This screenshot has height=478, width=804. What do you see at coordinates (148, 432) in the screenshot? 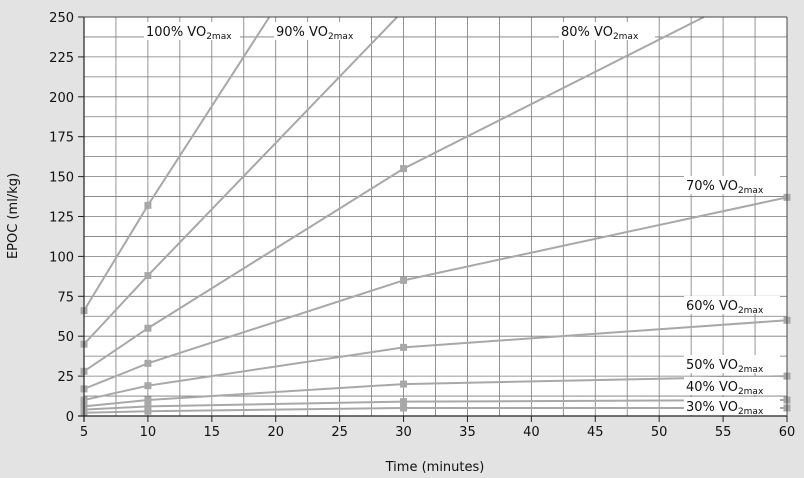
I see `x-tick-label: 10` at bounding box center [148, 432].